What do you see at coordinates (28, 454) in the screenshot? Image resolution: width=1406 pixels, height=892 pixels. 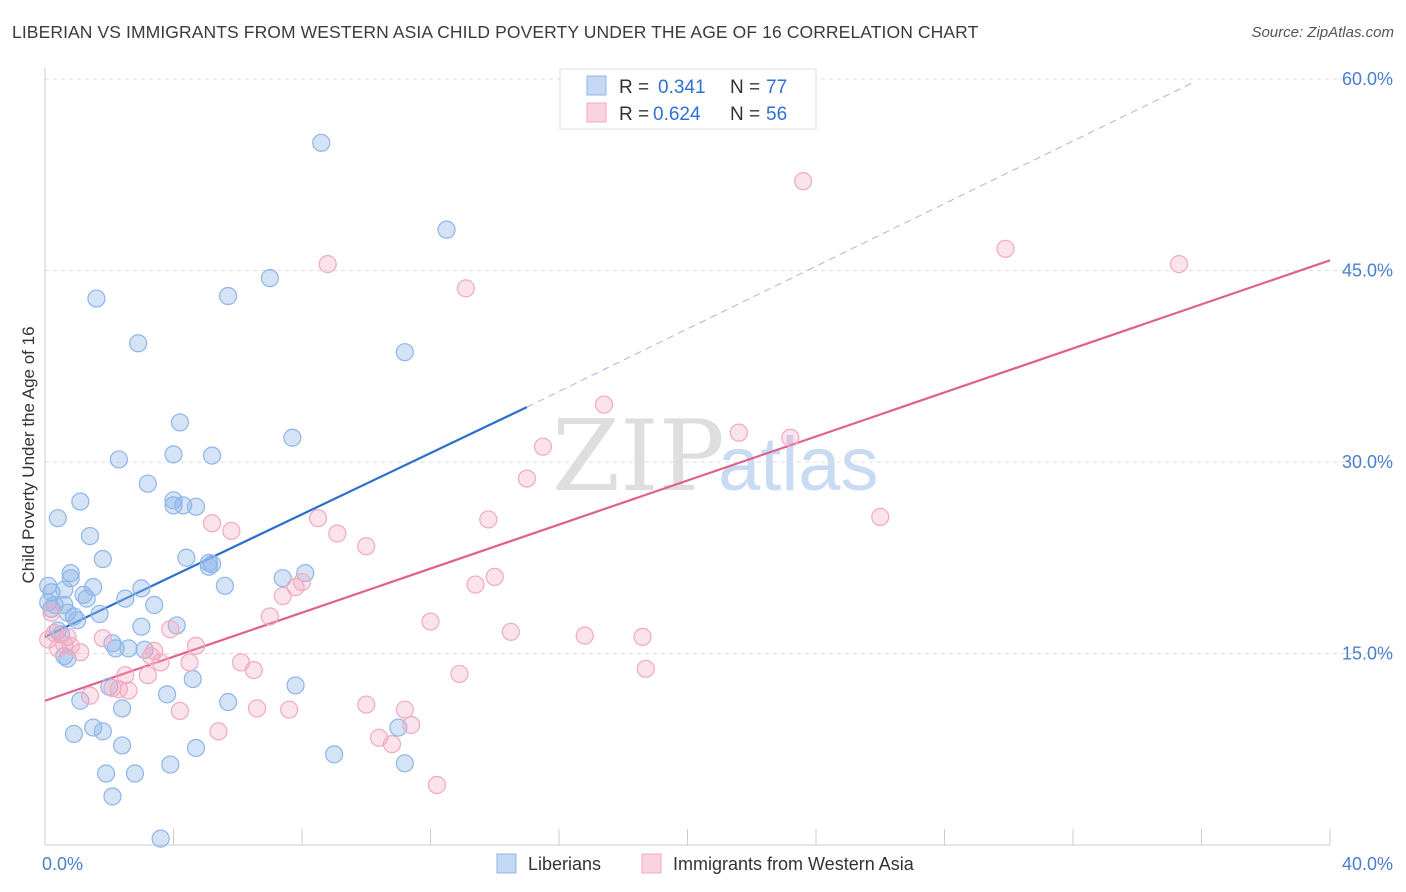 I see `y-axis-label: Child Poverty Under the Age of 16` at bounding box center [28, 454].